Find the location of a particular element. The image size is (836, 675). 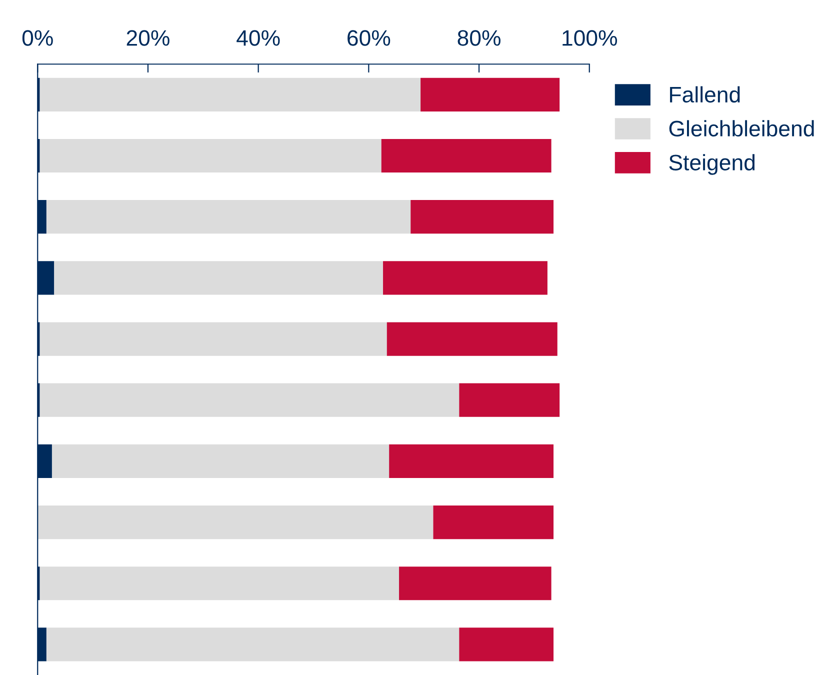

legend-label: Gleichbleibend is located at coordinates (741, 128).